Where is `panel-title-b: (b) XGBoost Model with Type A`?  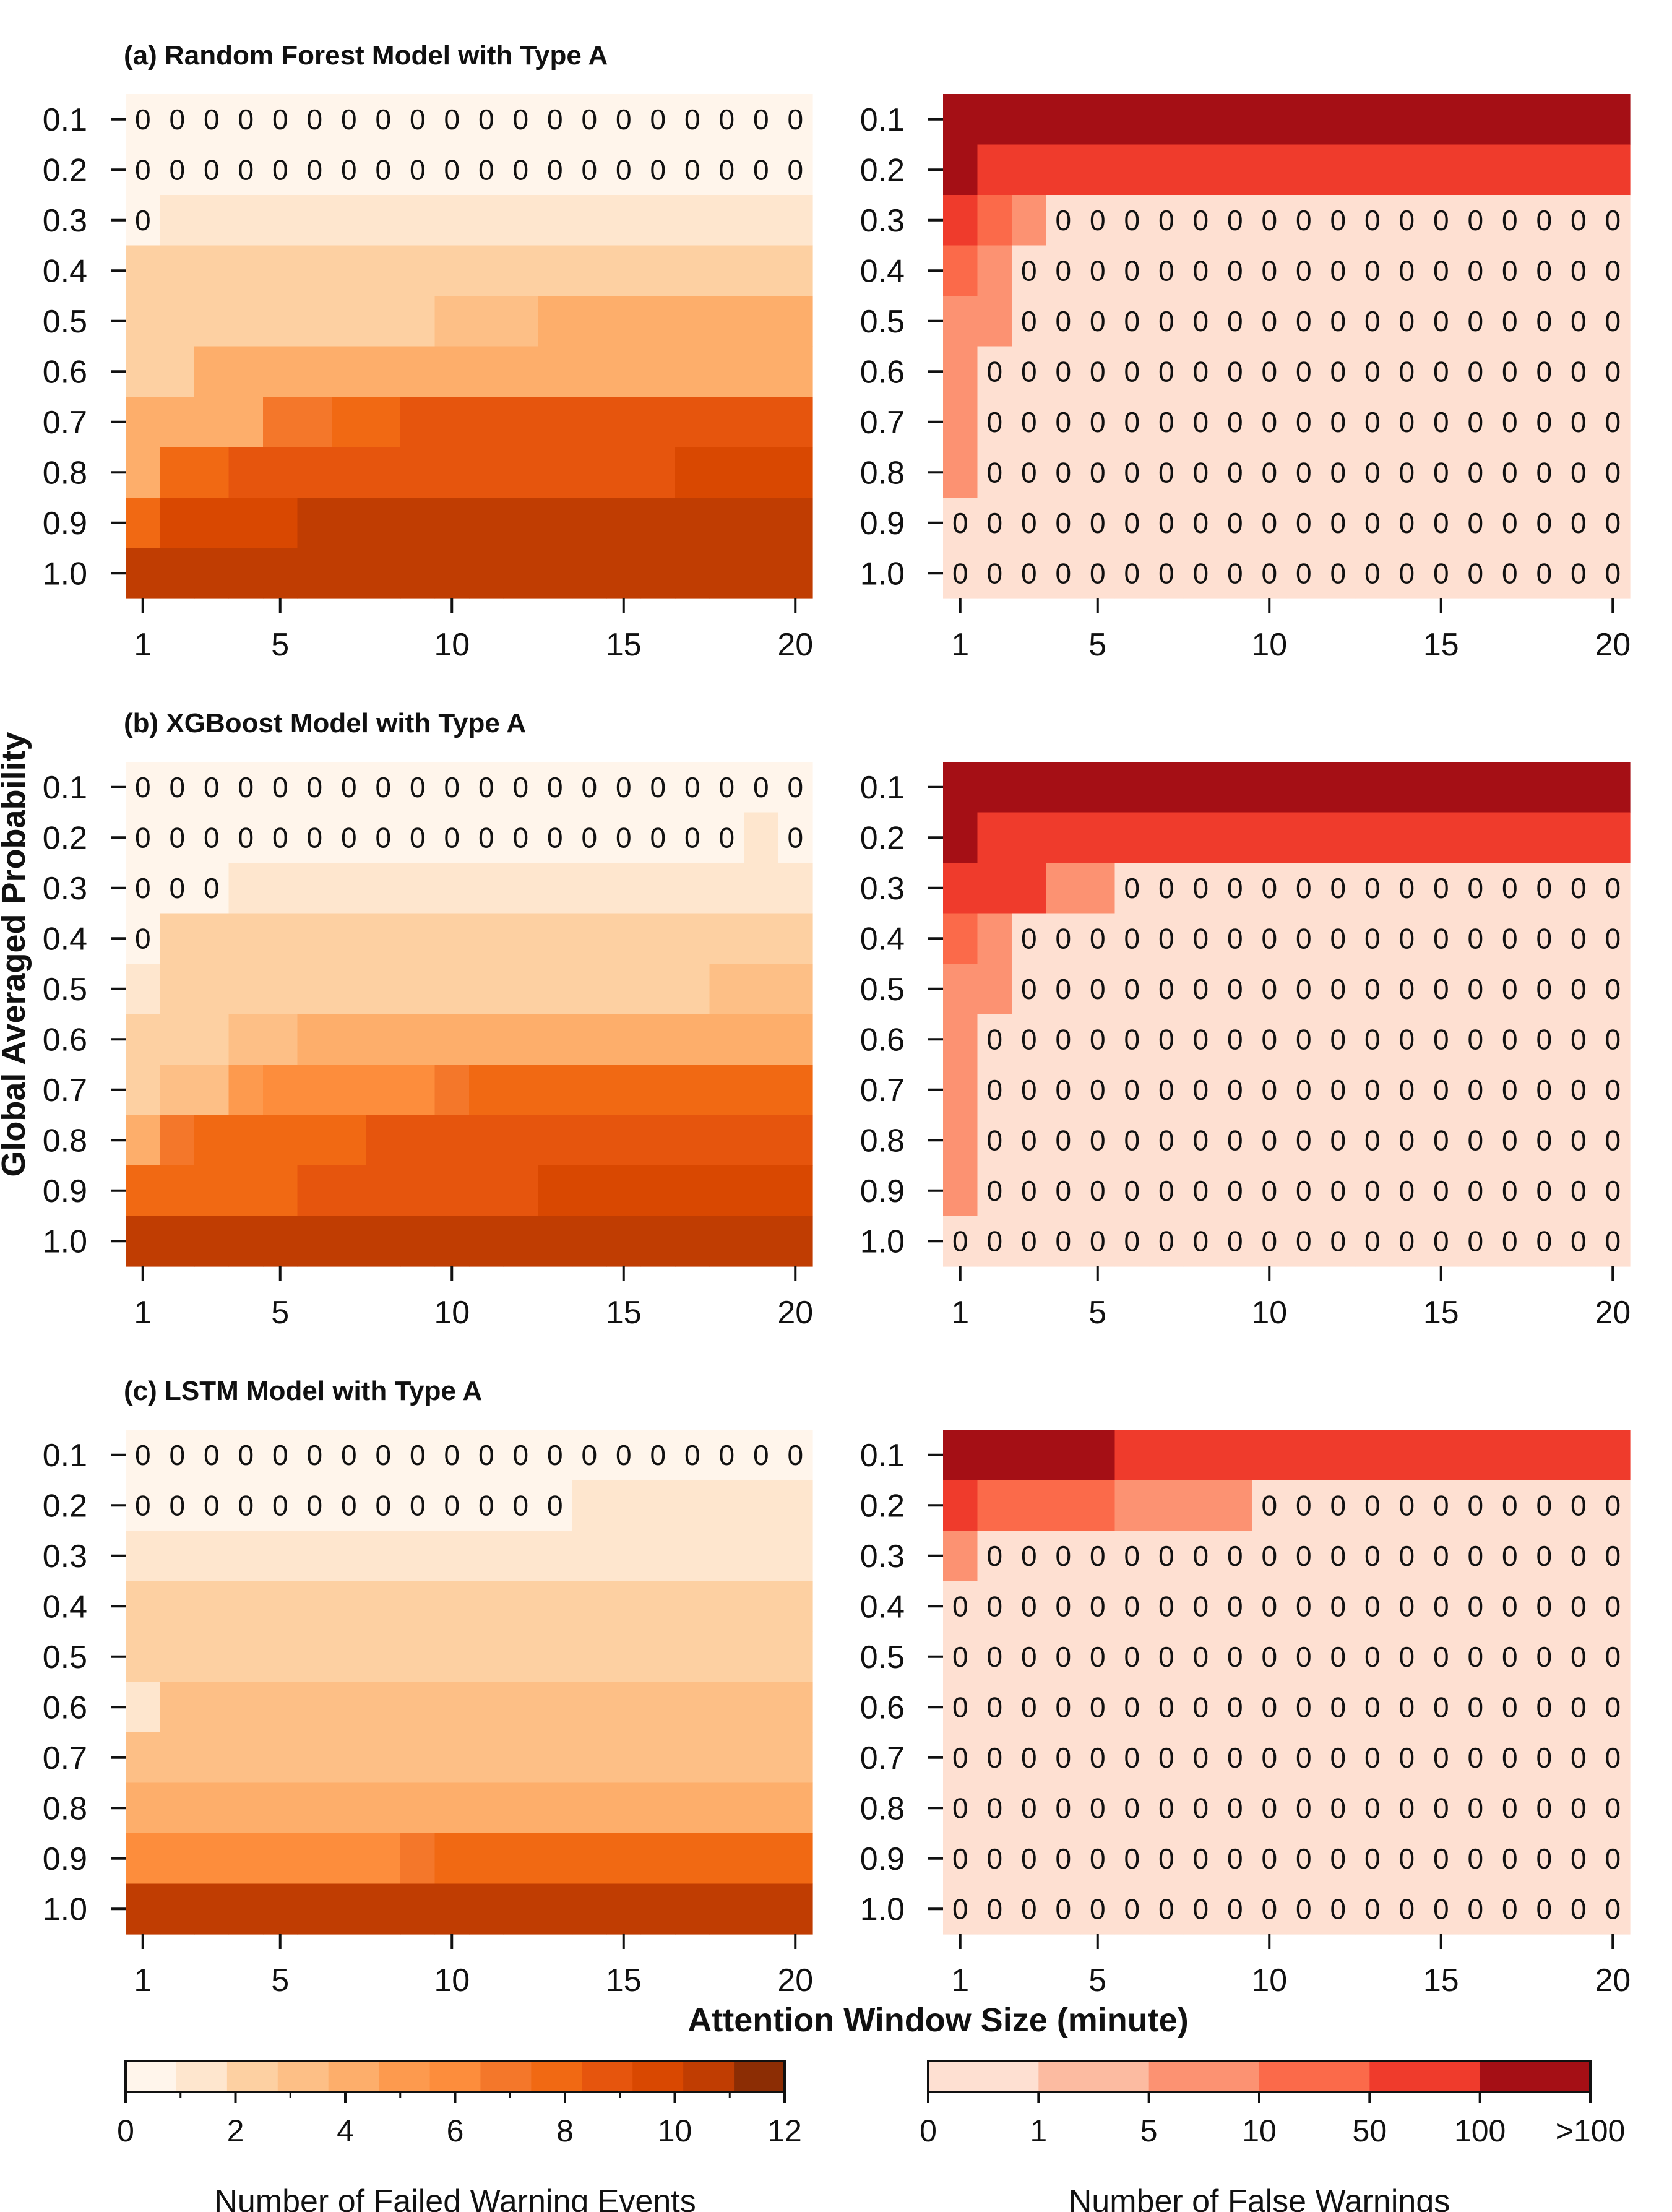 panel-title-b: (b) XGBoost Model with Type A is located at coordinates (325, 723).